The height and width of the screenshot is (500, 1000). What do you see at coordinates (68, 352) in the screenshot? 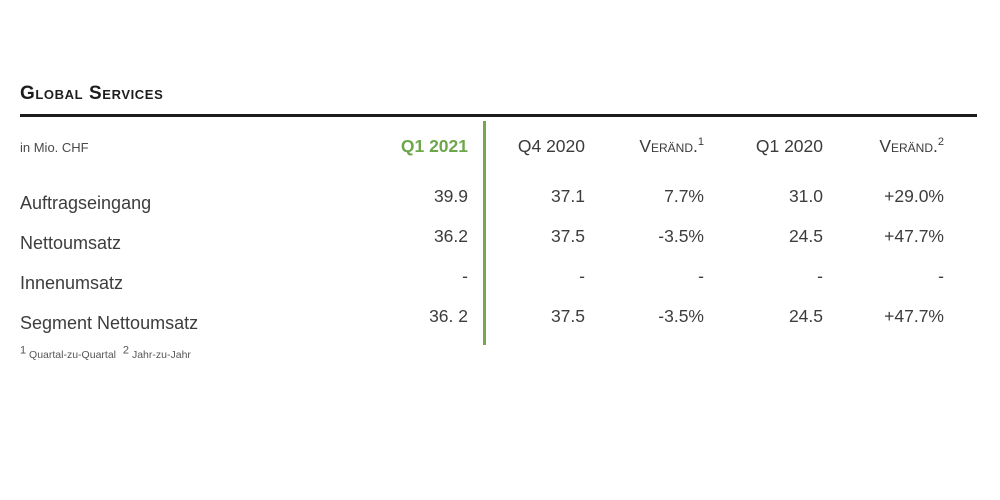
I see `footnote-quartal-zu-quartal: 1 Quartal-zu-Quartal` at bounding box center [68, 352].